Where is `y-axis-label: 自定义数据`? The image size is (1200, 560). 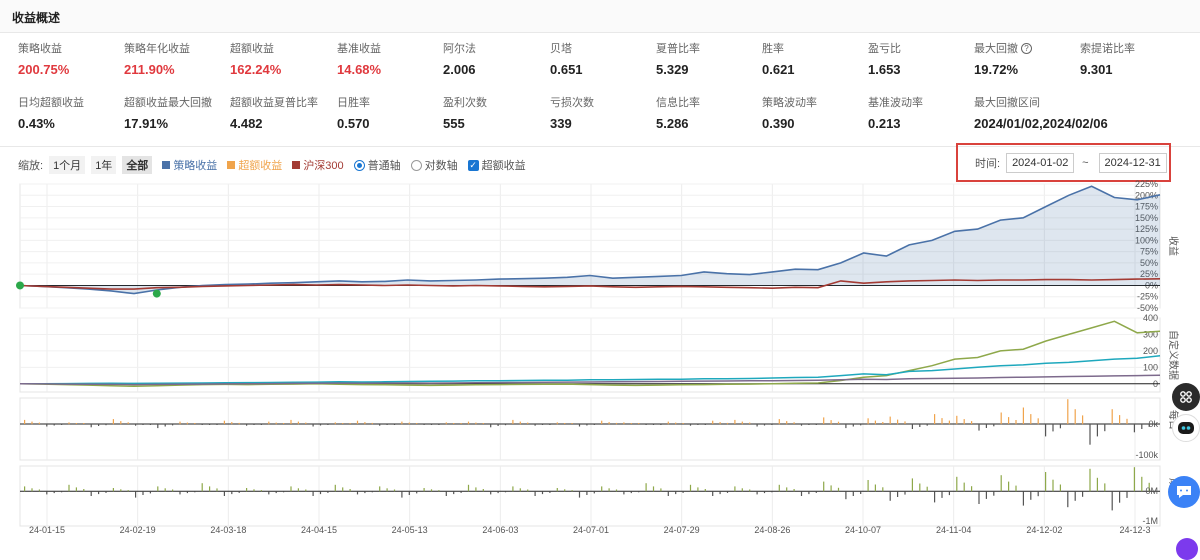 y-axis-label: 自定义数据 is located at coordinates (1173, 355).